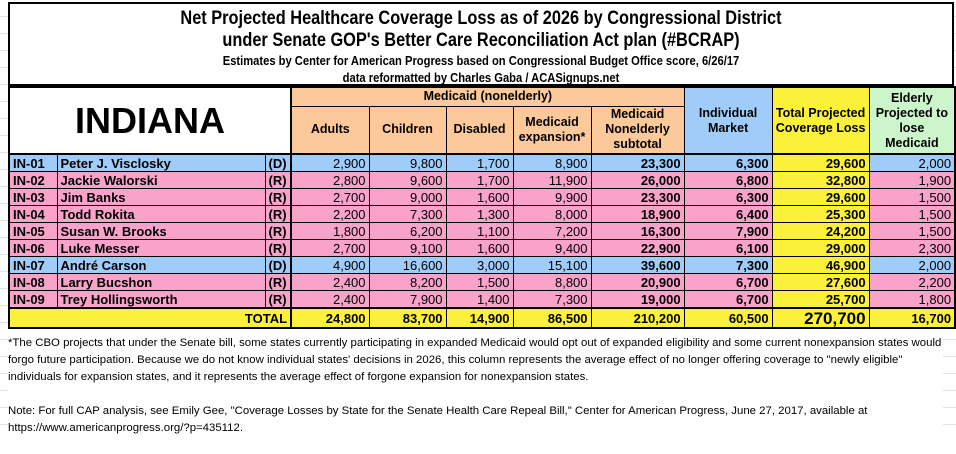  Describe the element at coordinates (407, 318) in the screenshot. I see `total-children: 83,700` at that location.